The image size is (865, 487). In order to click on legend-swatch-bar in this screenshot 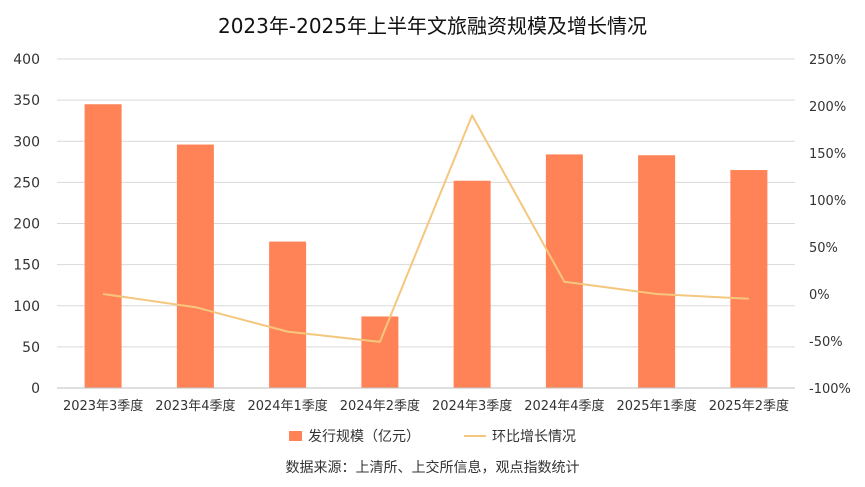, I will do `click(295, 436)`.